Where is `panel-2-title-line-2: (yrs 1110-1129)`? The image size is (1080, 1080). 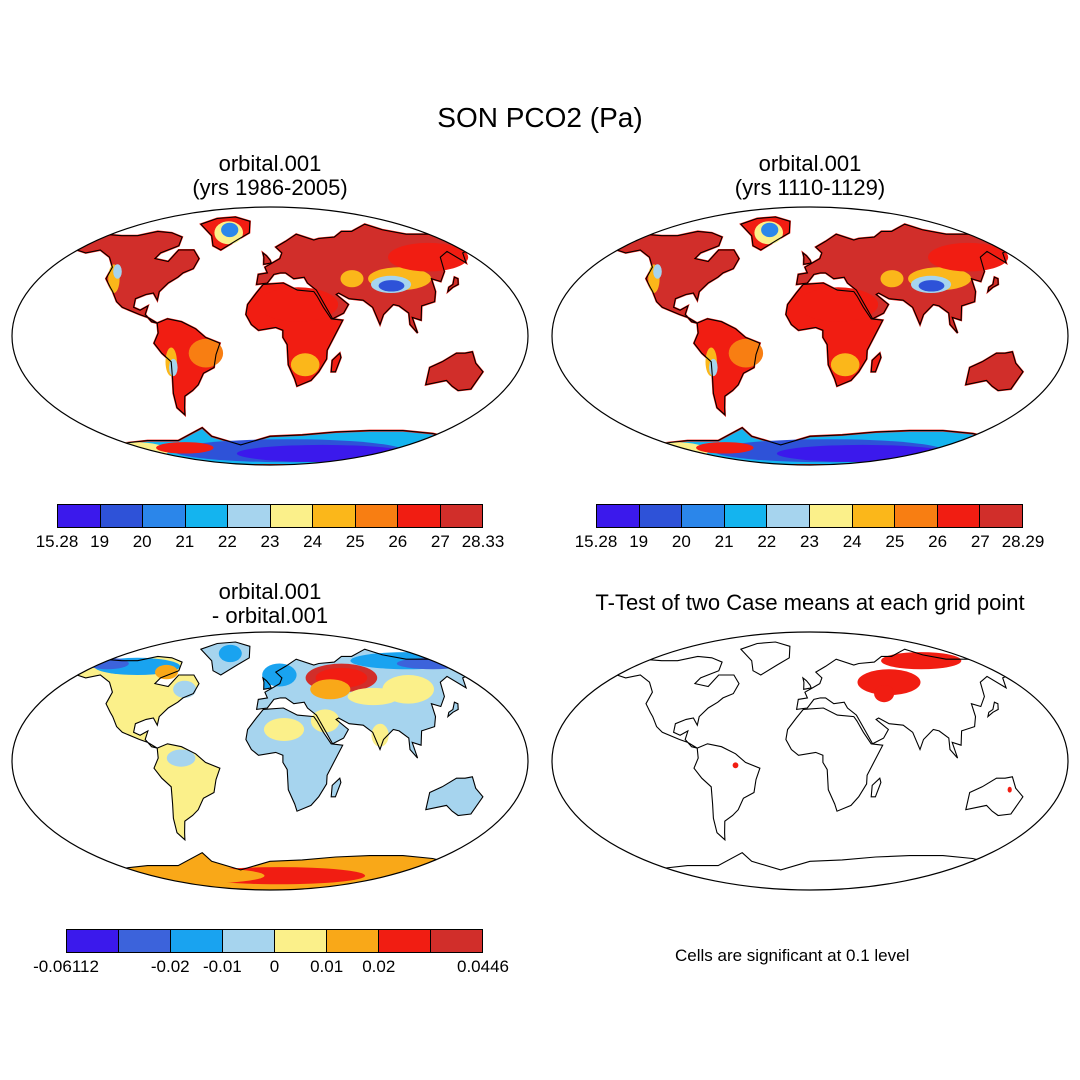 panel-2-title-line-2: (yrs 1110-1129) is located at coordinates (810, 187).